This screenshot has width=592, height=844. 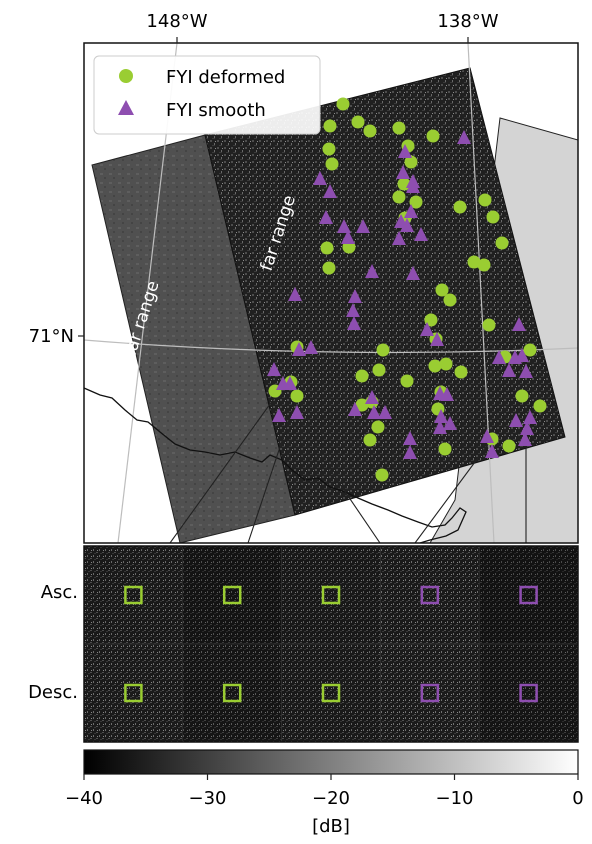 What do you see at coordinates (208, 798) in the screenshot?
I see `colorbar-tick-label: −30` at bounding box center [208, 798].